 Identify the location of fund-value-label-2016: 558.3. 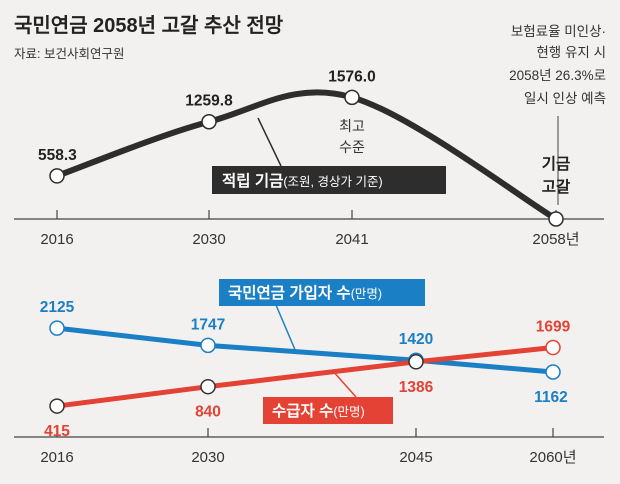
(57, 155).